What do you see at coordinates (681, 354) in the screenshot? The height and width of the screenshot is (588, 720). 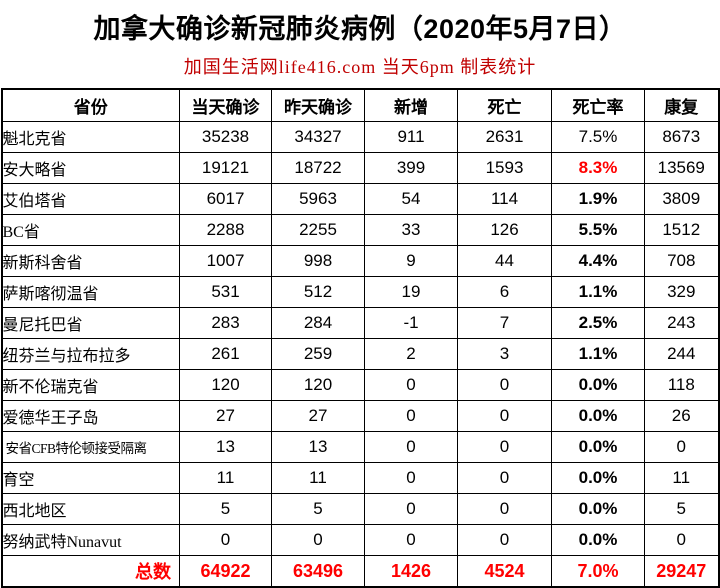 I see `recovered-cell: 244` at bounding box center [681, 354].